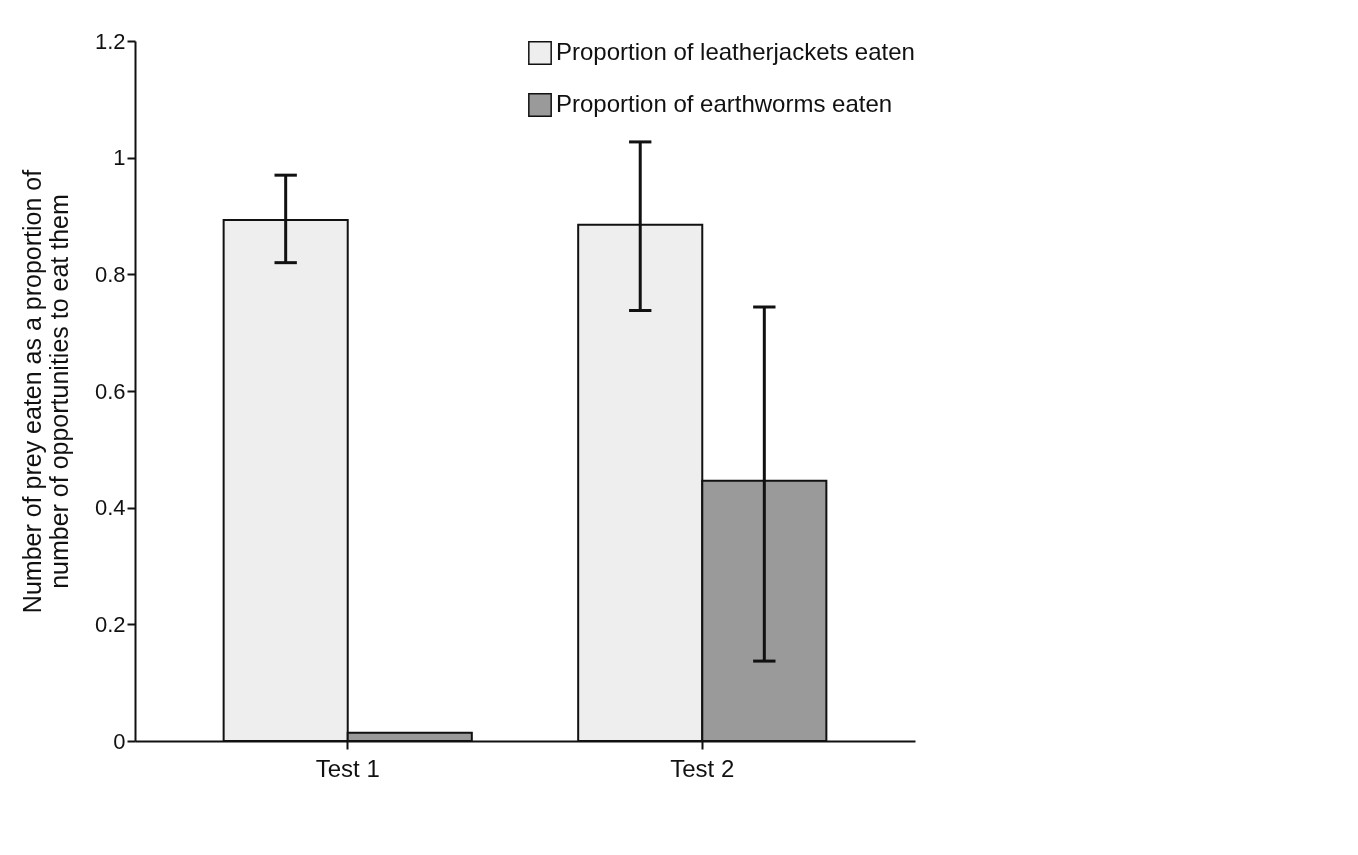 The image size is (1358, 855). I want to click on y-tick-label: 0.8, so click(110, 274).